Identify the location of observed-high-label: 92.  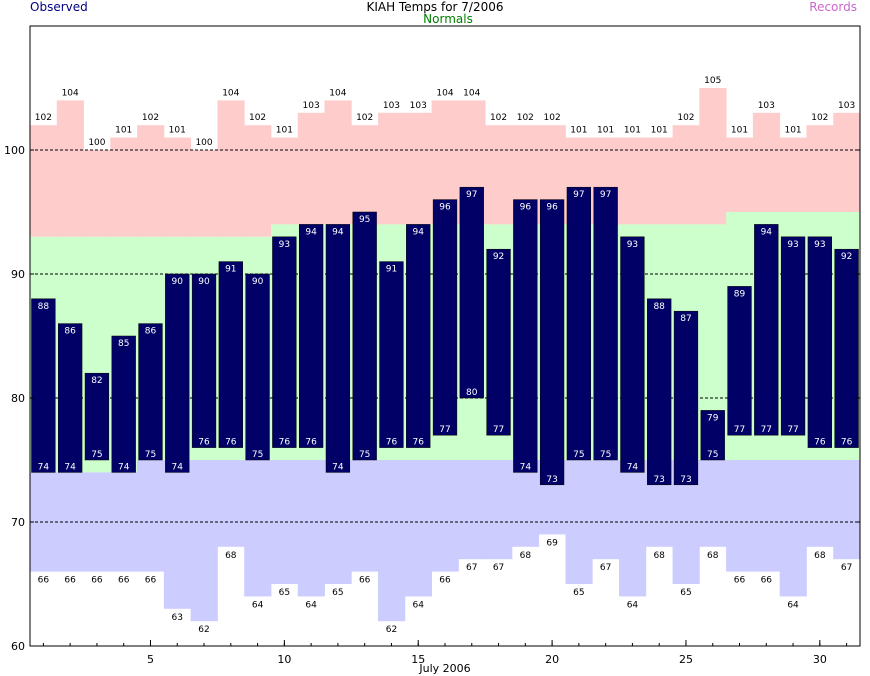
(846, 257).